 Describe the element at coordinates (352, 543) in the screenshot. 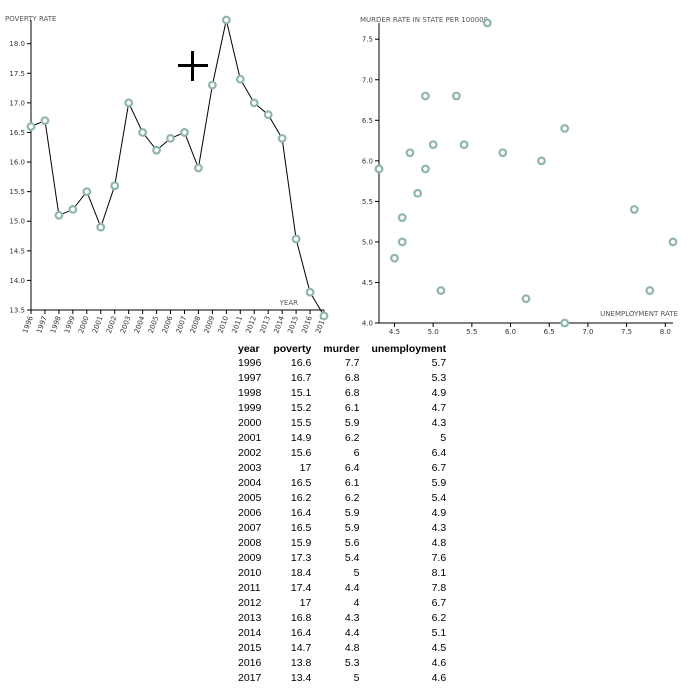

I see `murder-cell: 5.6` at that location.